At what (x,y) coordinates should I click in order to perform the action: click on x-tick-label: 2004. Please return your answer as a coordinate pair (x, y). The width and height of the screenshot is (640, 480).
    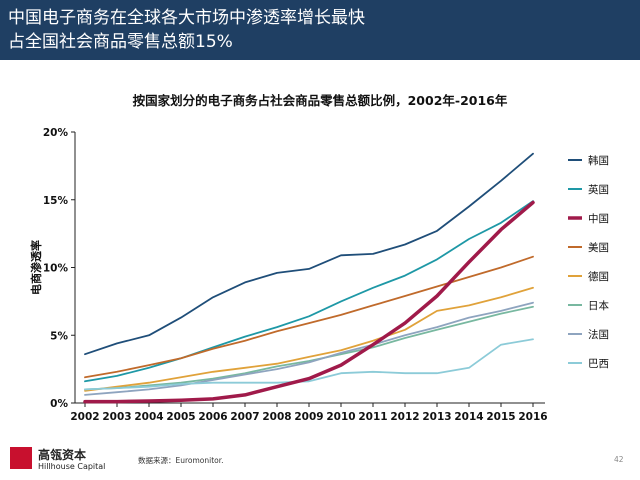
    Looking at the image, I should click on (148, 417).